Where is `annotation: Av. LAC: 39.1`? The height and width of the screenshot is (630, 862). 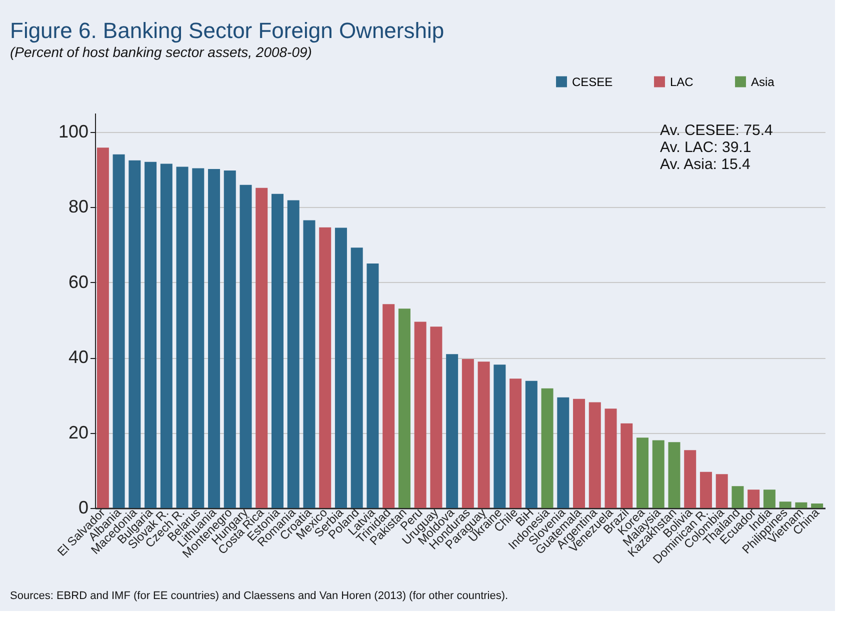
annotation: Av. LAC: 39.1 is located at coordinates (706, 147).